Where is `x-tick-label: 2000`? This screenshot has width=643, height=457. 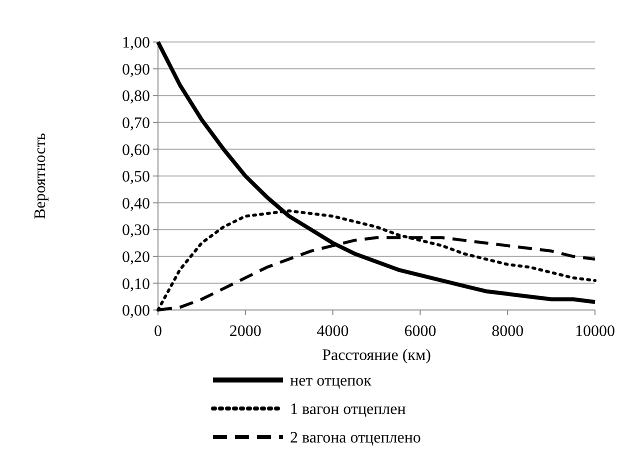 x-tick-label: 2000 is located at coordinates (245, 331).